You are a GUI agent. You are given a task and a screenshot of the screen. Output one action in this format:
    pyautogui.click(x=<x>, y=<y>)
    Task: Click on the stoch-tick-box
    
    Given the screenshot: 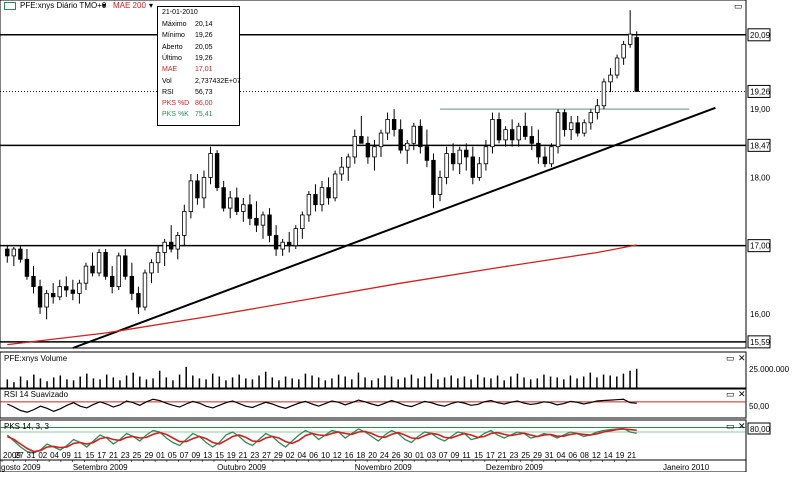 What is the action you would take?
    pyautogui.click(x=759, y=428)
    